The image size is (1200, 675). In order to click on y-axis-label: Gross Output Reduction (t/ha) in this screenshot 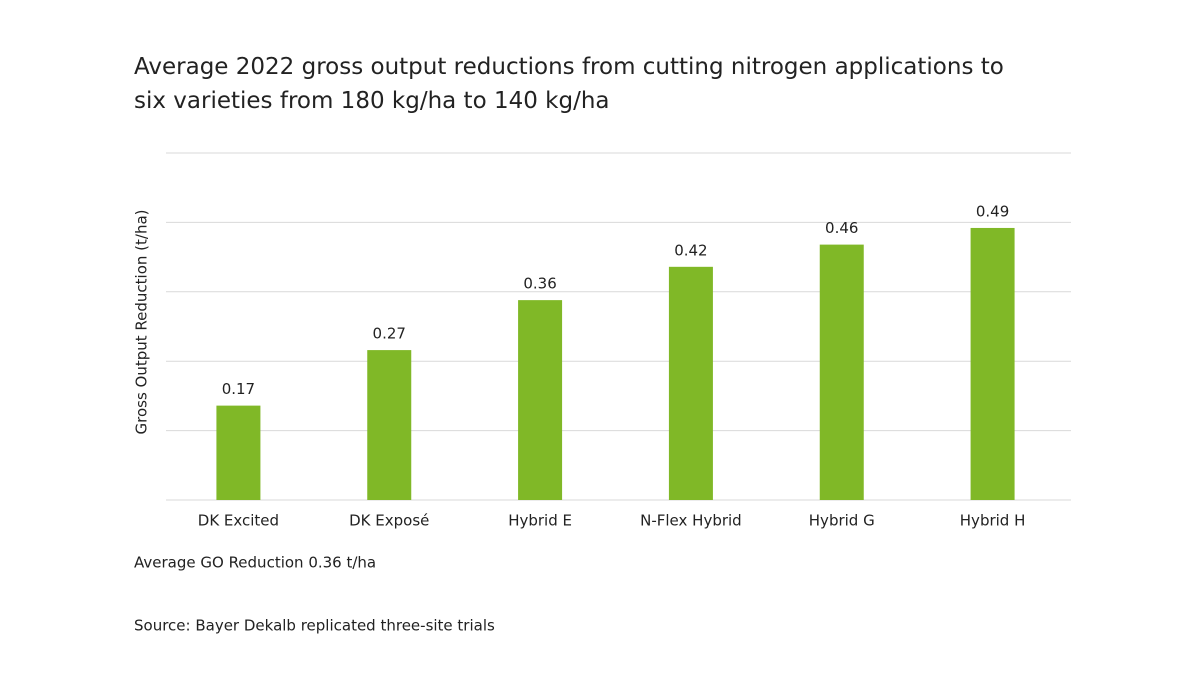, I will do `click(142, 322)`.